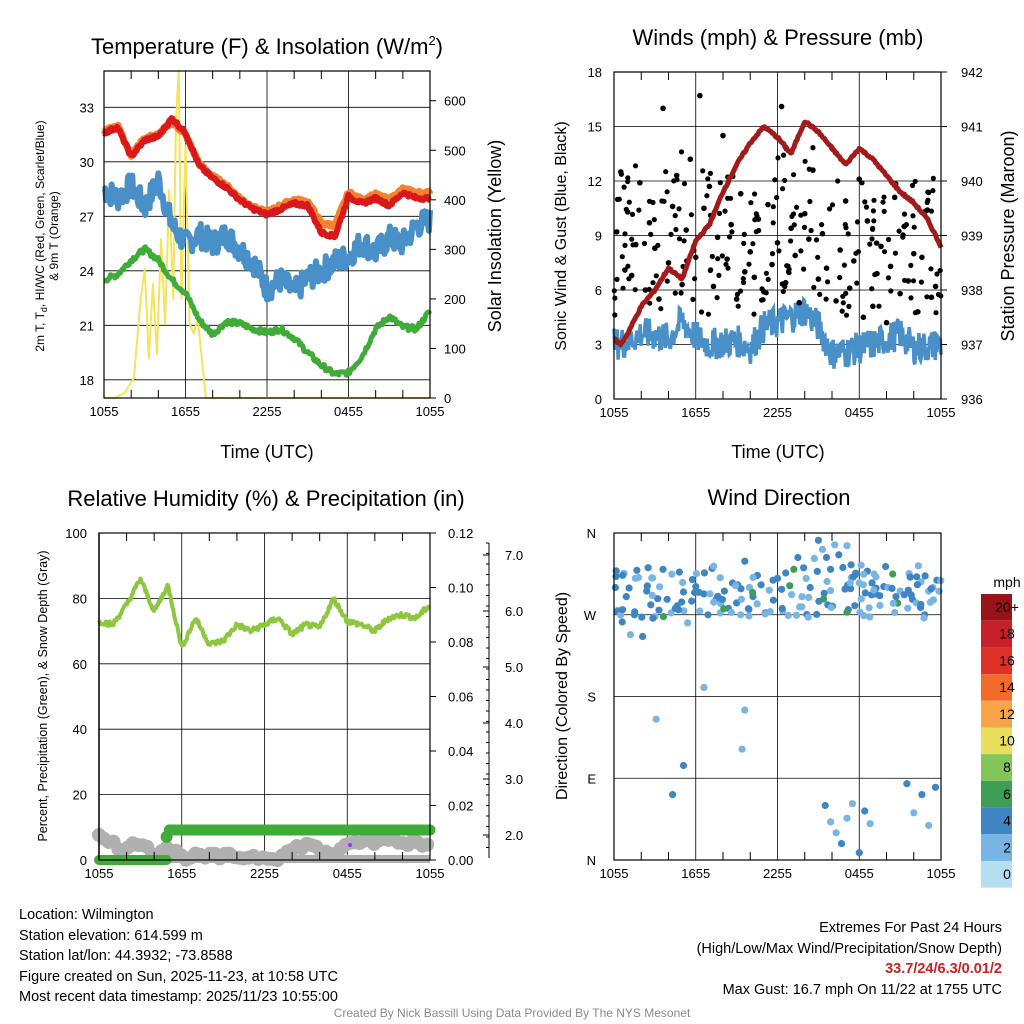 This screenshot has width=1024, height=1024. I want to click on wind-direction-title: Wind Direction, so click(778, 497).